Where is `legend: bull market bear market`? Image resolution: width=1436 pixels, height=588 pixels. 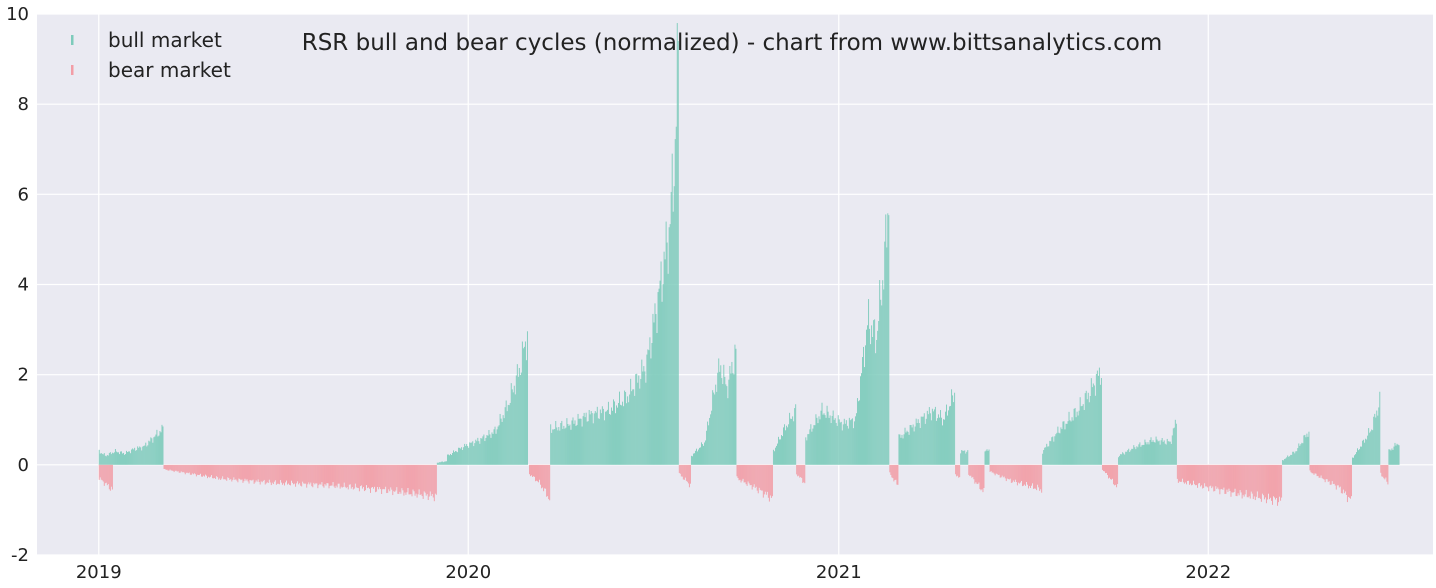 legend: bull market bear market is located at coordinates (151, 55).